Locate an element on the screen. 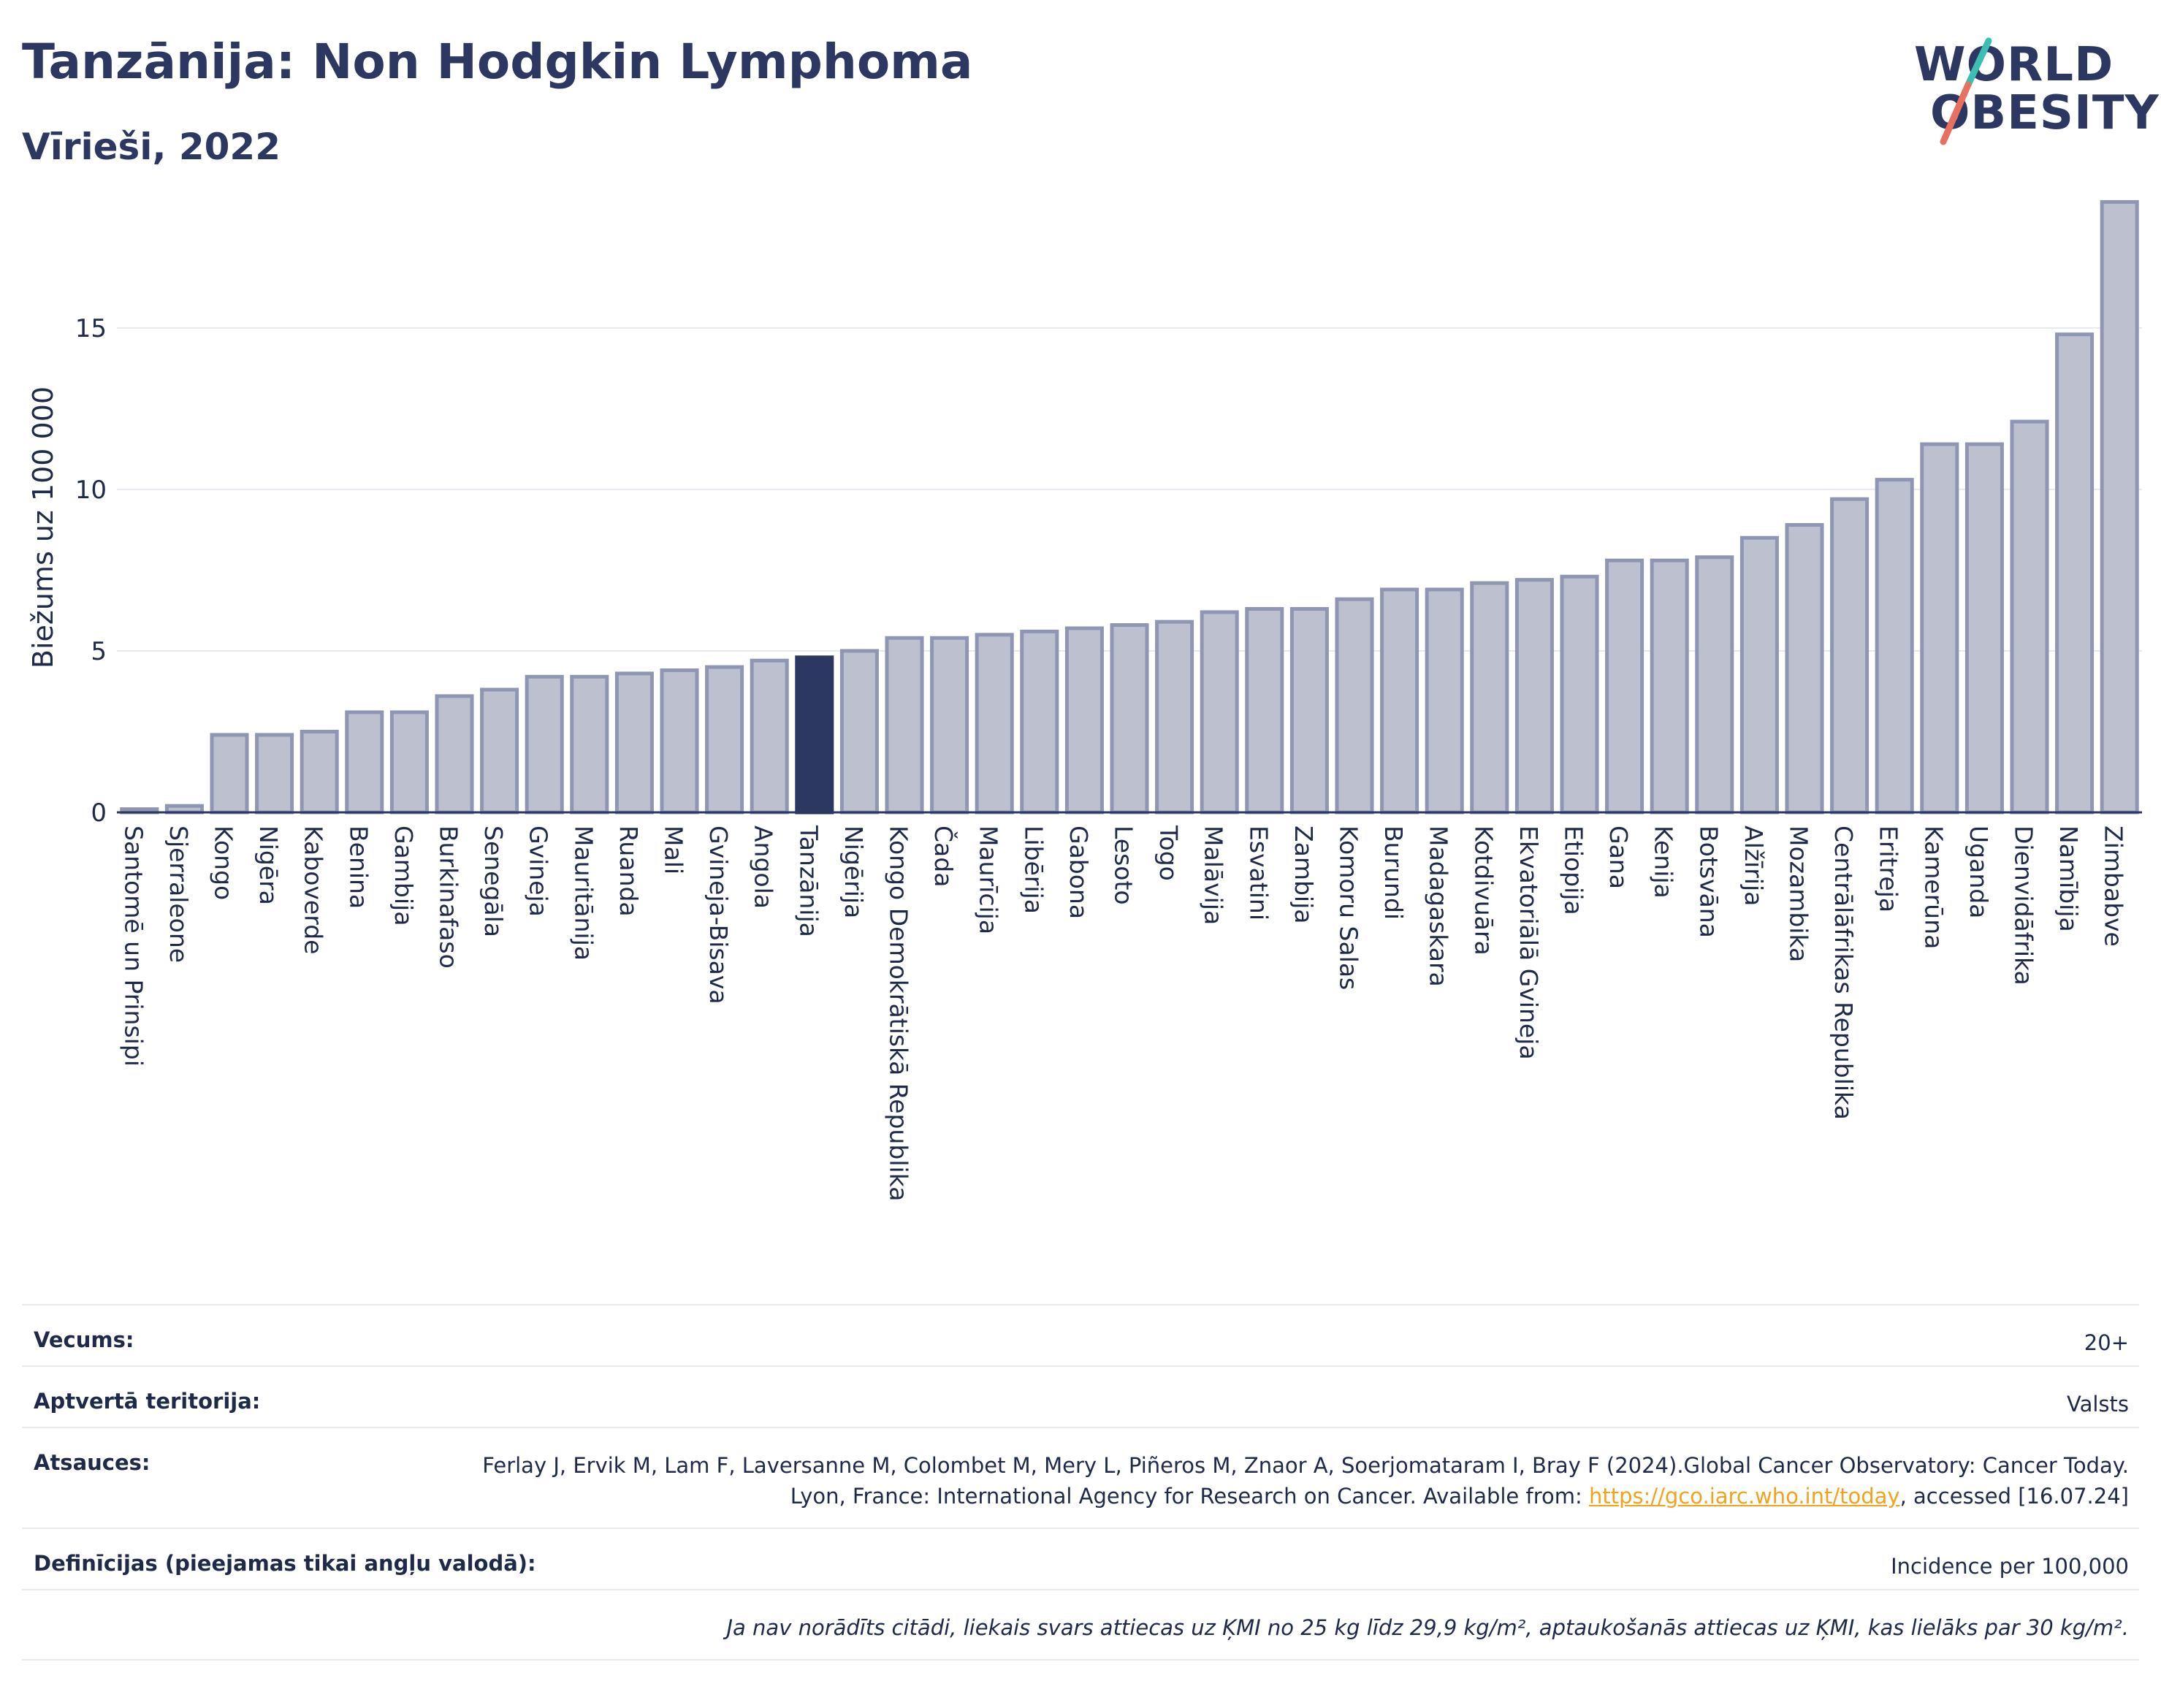  logo-slash-icon is located at coordinates (1966, 91).